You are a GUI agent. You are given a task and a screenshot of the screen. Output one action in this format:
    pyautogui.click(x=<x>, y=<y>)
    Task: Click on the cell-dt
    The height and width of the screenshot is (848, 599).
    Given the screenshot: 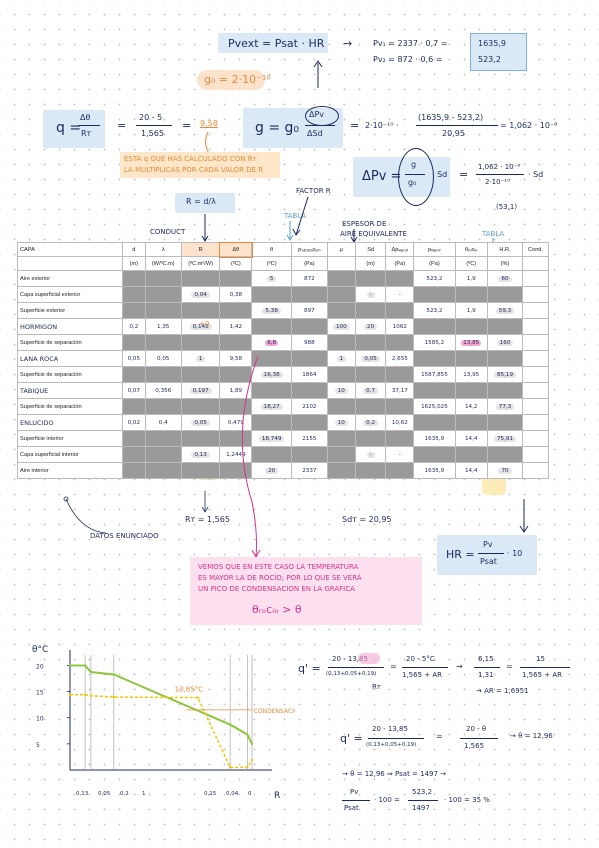 What is the action you would take?
    pyautogui.click(x=236, y=310)
    